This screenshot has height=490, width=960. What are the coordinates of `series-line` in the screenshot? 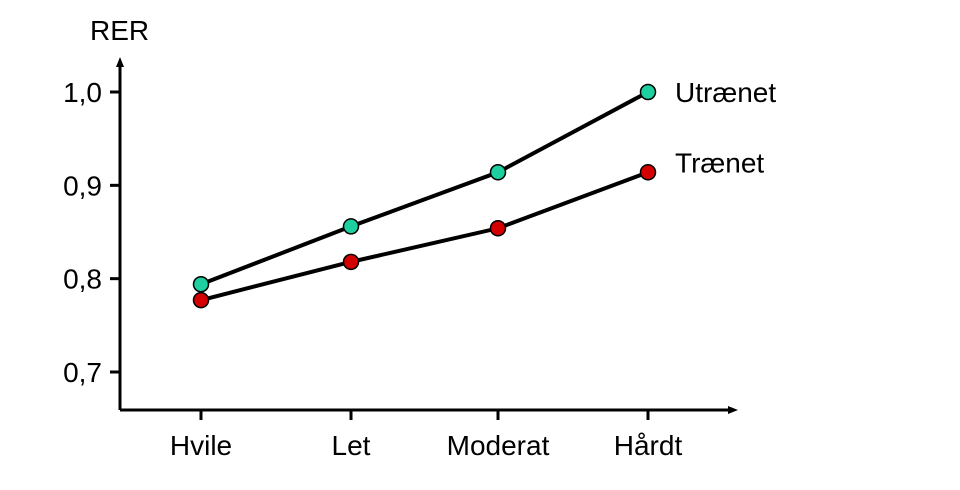 It's located at (424, 236).